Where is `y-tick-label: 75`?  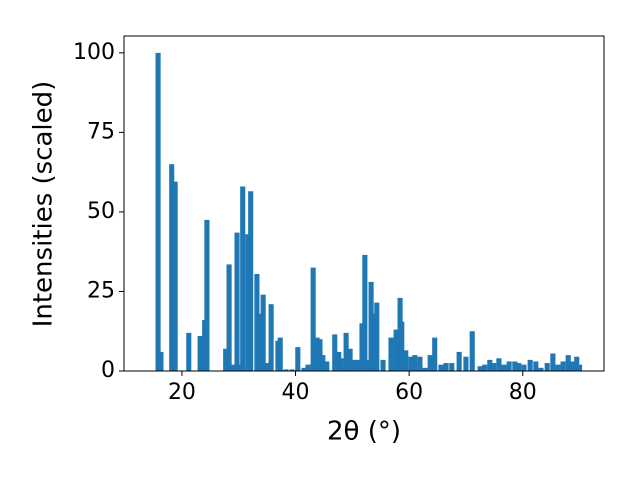
y-tick-label: 75 is located at coordinates (101, 131).